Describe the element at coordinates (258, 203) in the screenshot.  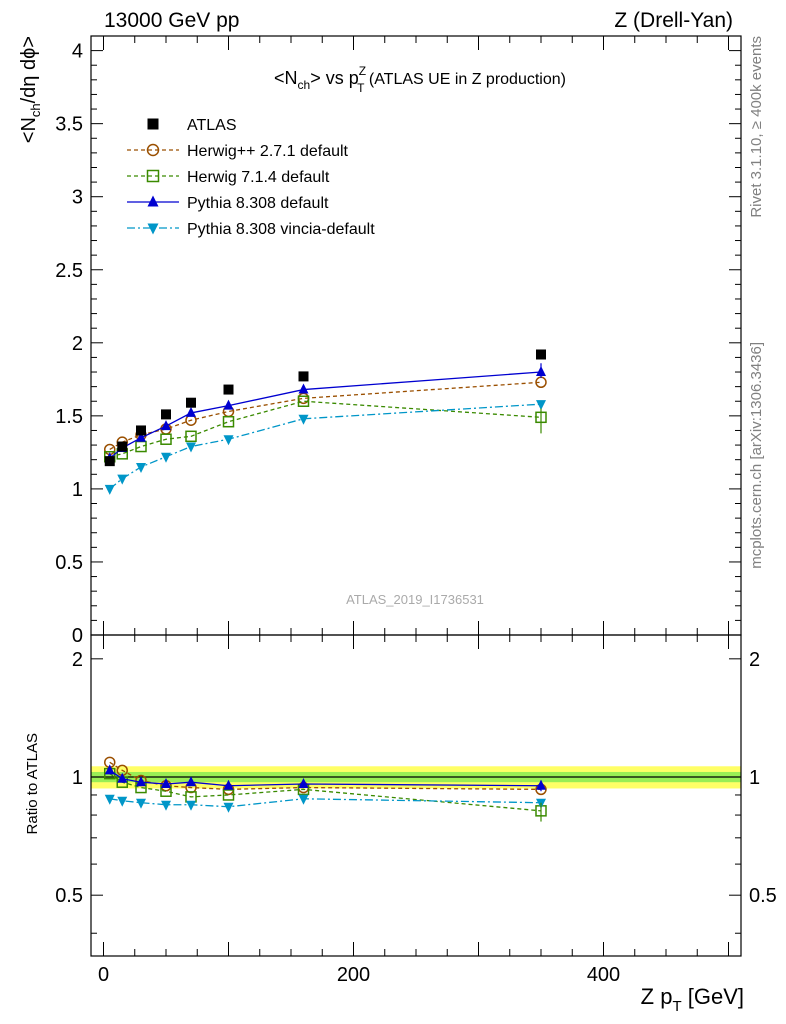
I see `legend-label-pythia-8-308-default: Pythia 8.308 default` at that location.